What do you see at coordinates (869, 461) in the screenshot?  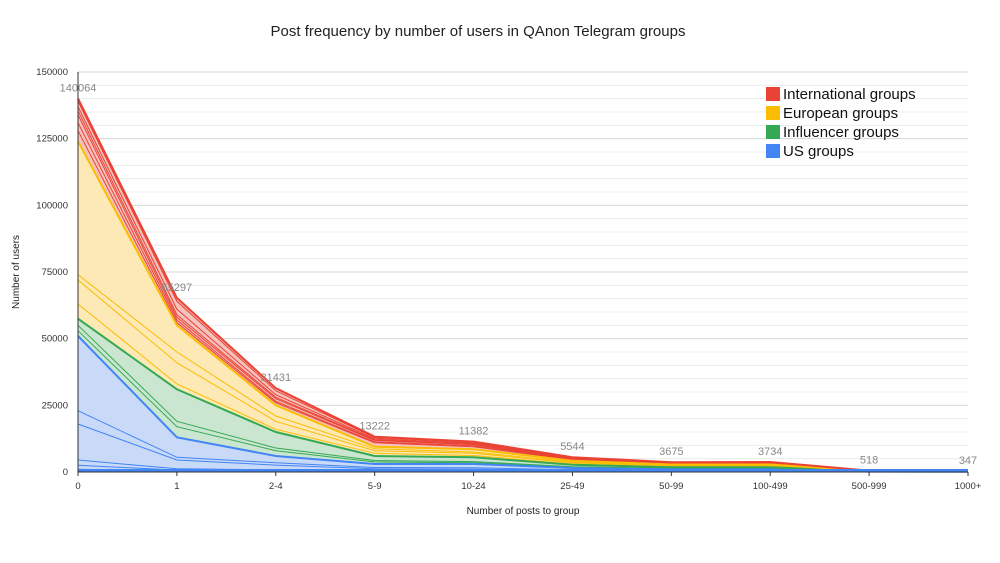 I see `data-label: 518` at bounding box center [869, 461].